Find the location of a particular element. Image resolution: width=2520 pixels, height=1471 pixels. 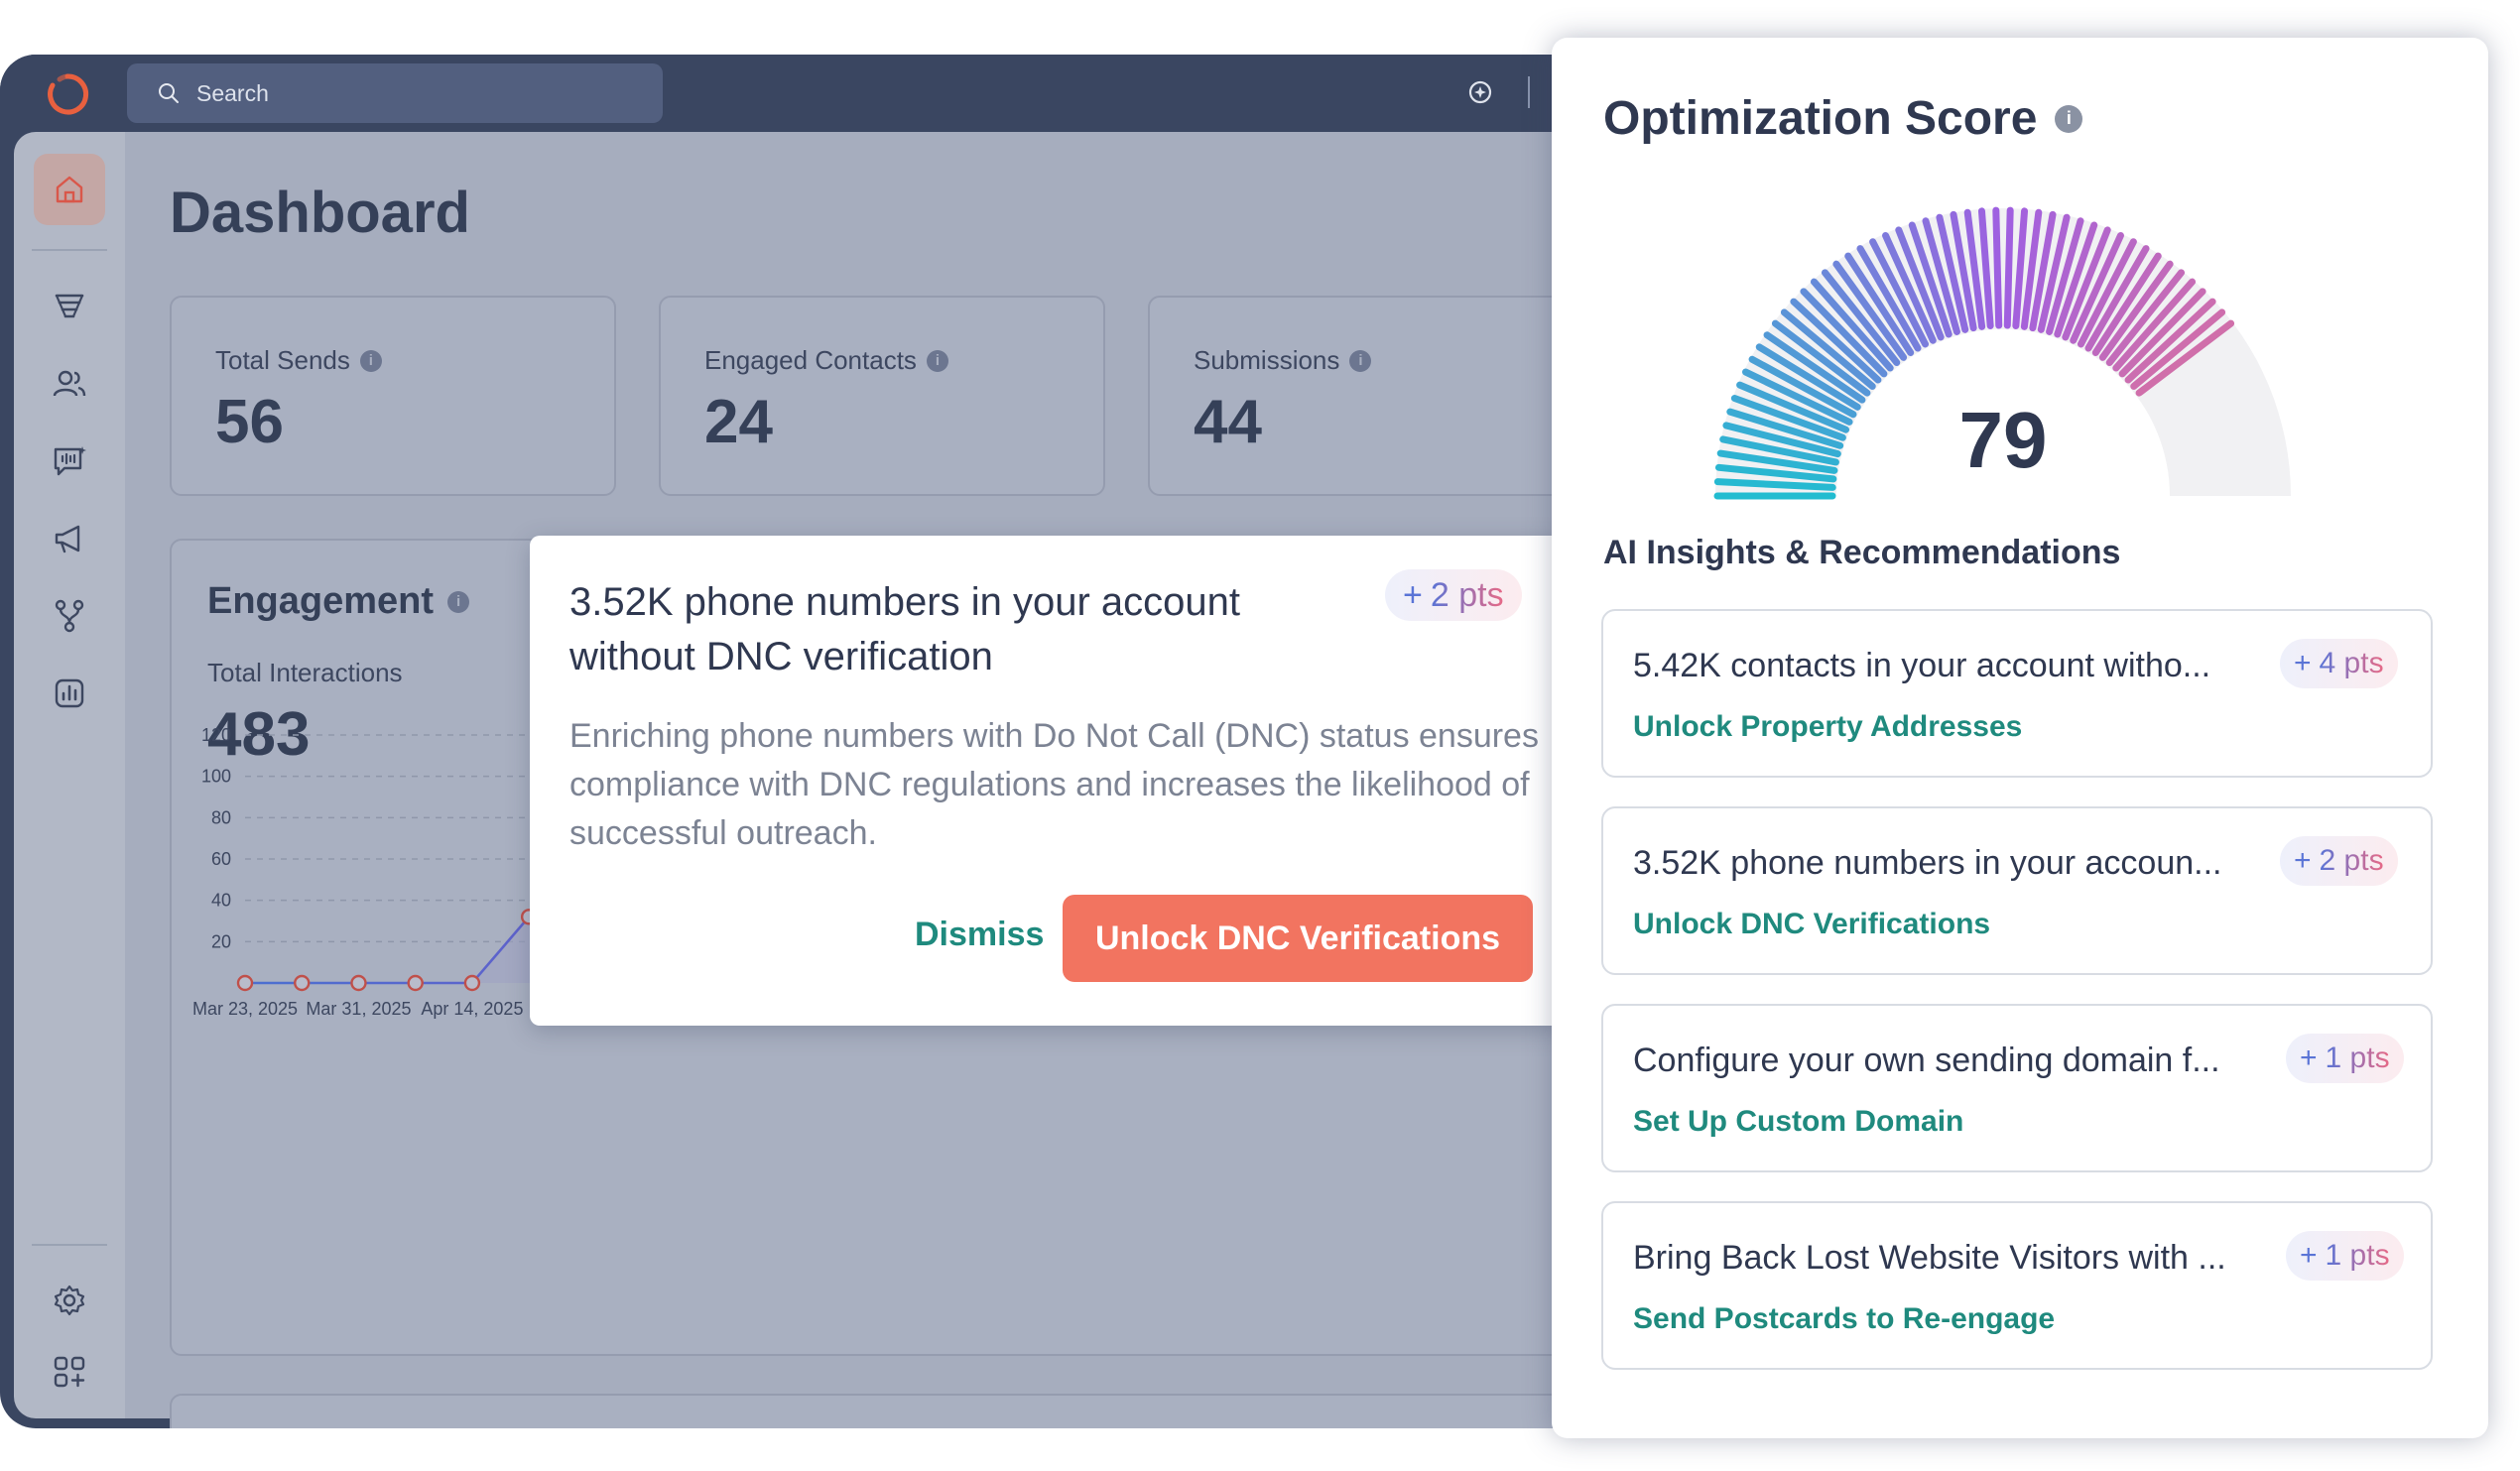

sidebar-item-home is located at coordinates (69, 189).